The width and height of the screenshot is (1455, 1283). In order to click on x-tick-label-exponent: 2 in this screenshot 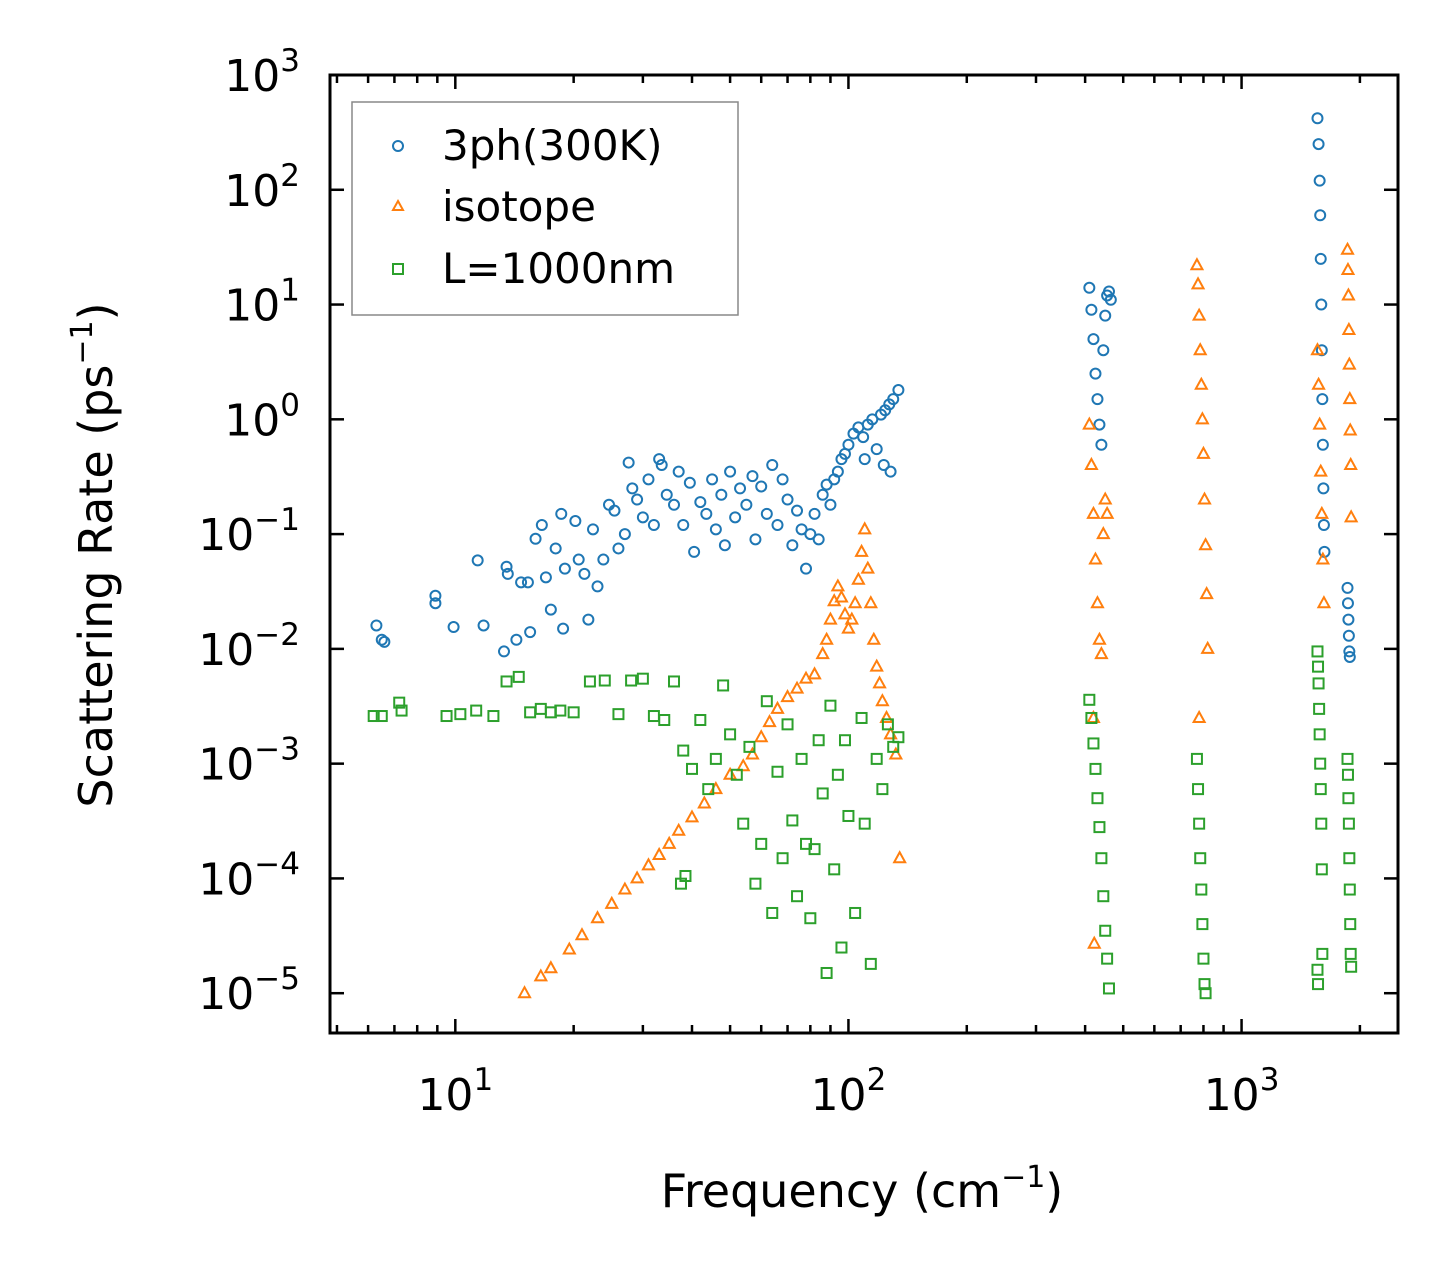, I will do `click(877, 1080)`.